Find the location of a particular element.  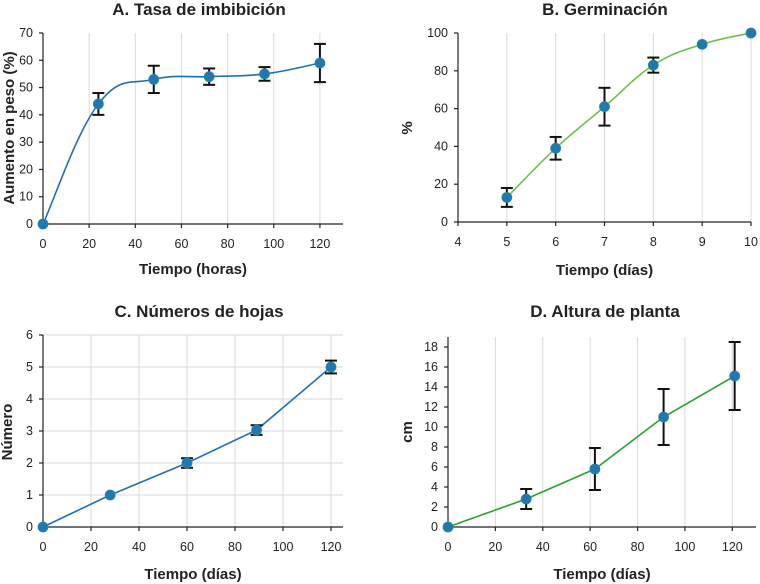

x-tick-label: 6 is located at coordinates (555, 242).